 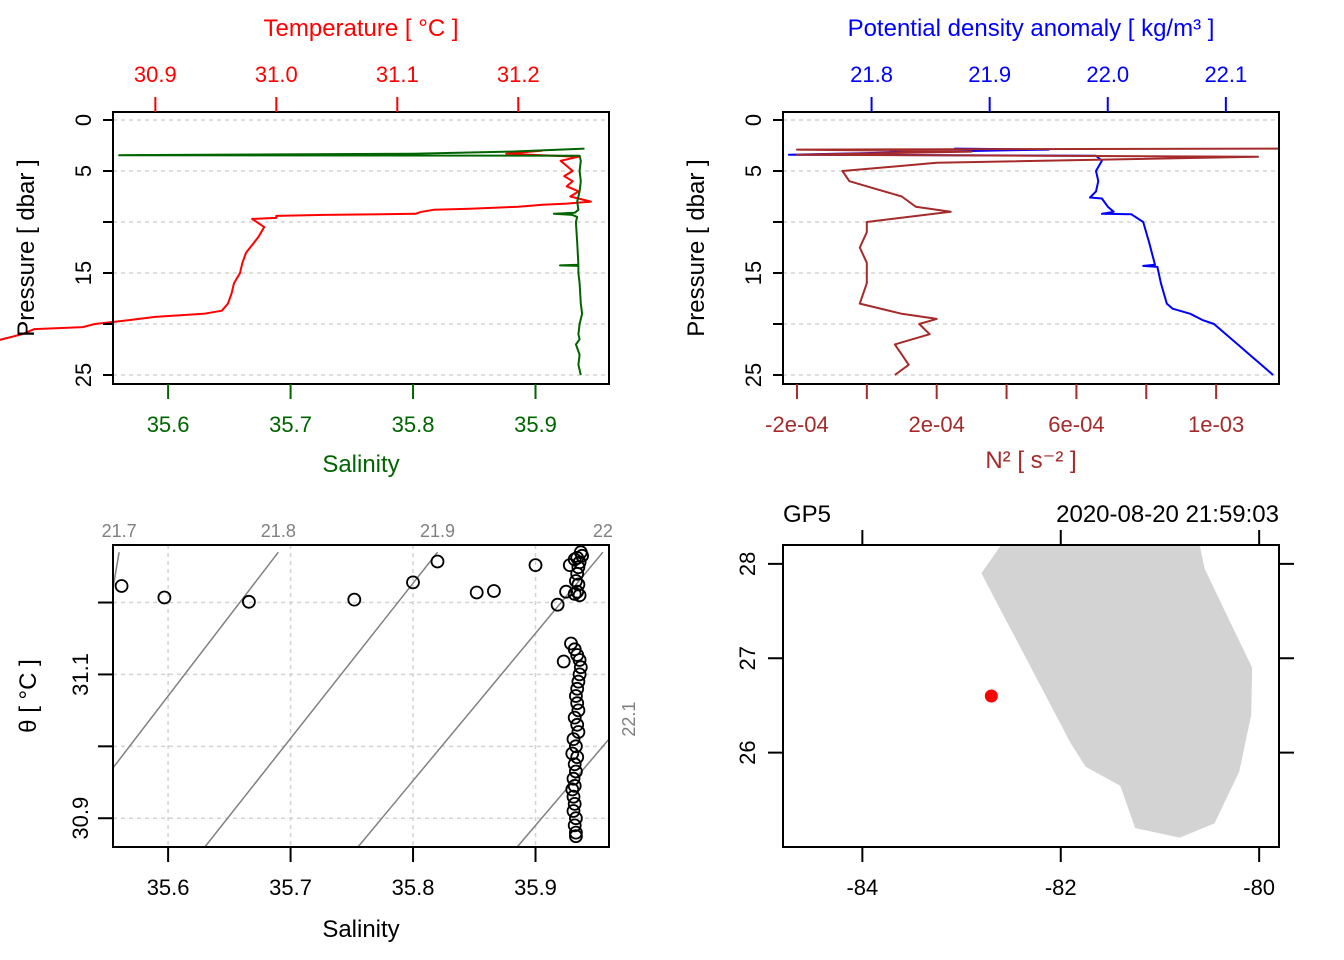 What do you see at coordinates (360, 464) in the screenshot?
I see `bottom-axis-title: Salinity` at bounding box center [360, 464].